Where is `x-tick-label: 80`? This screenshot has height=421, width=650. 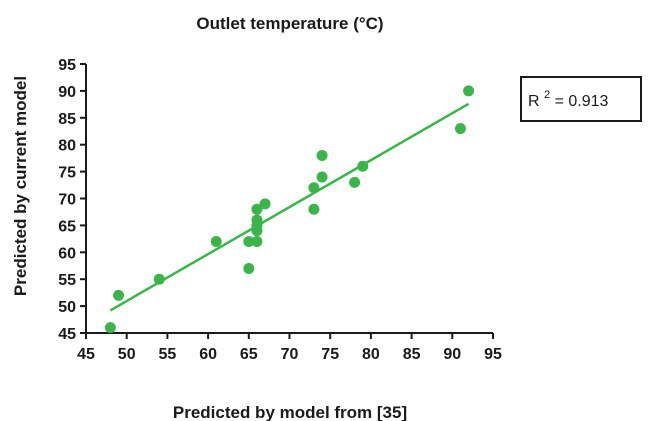
x-tick-label: 80 is located at coordinates (371, 354).